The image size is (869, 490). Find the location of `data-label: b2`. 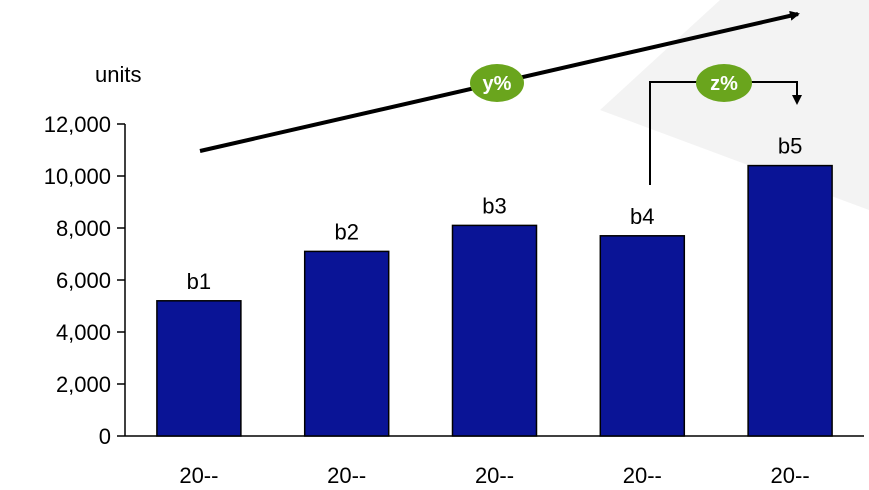

data-label: b2 is located at coordinates (346, 231).